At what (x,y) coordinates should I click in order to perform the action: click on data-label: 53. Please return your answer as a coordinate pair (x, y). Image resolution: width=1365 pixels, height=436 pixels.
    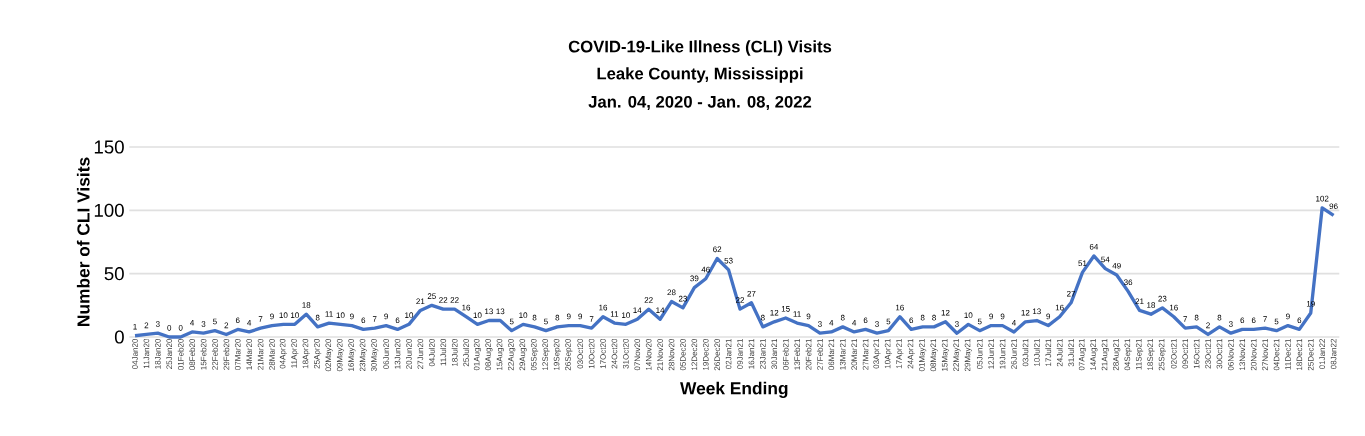
    Looking at the image, I should click on (728, 260).